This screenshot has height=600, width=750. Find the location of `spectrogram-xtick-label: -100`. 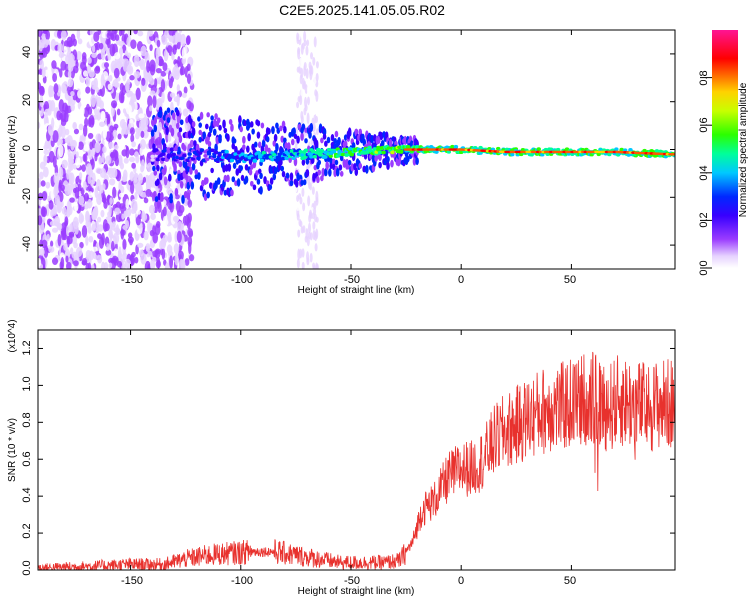

spectrogram-xtick-label: -100 is located at coordinates (242, 280).